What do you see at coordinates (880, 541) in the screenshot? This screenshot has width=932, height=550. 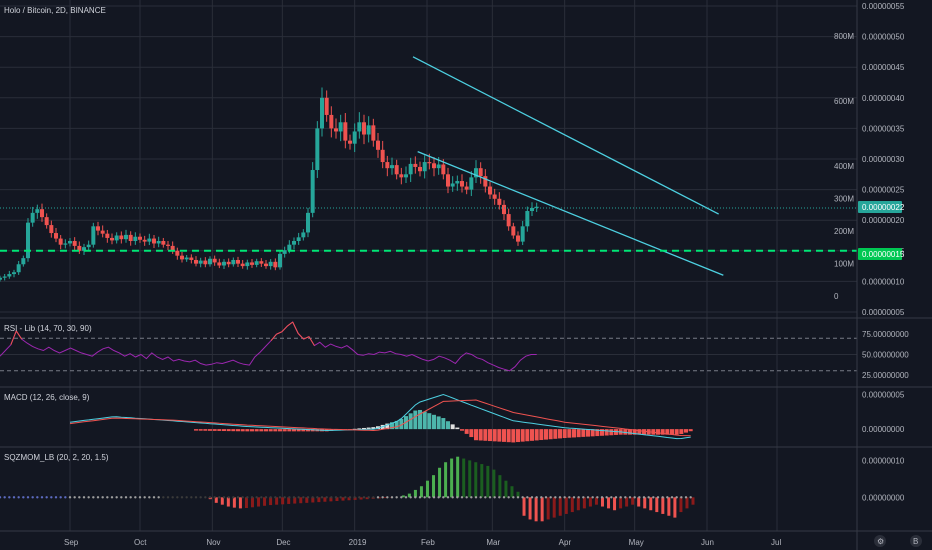 I see `auto-scale-button` at bounding box center [880, 541].